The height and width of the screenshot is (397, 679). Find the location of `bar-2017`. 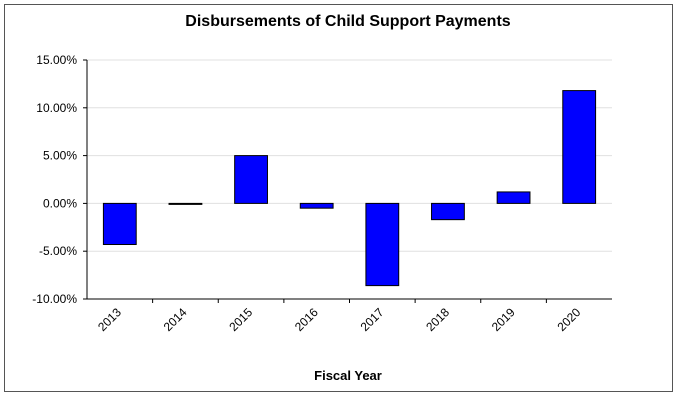

bar-2017 is located at coordinates (382, 244).